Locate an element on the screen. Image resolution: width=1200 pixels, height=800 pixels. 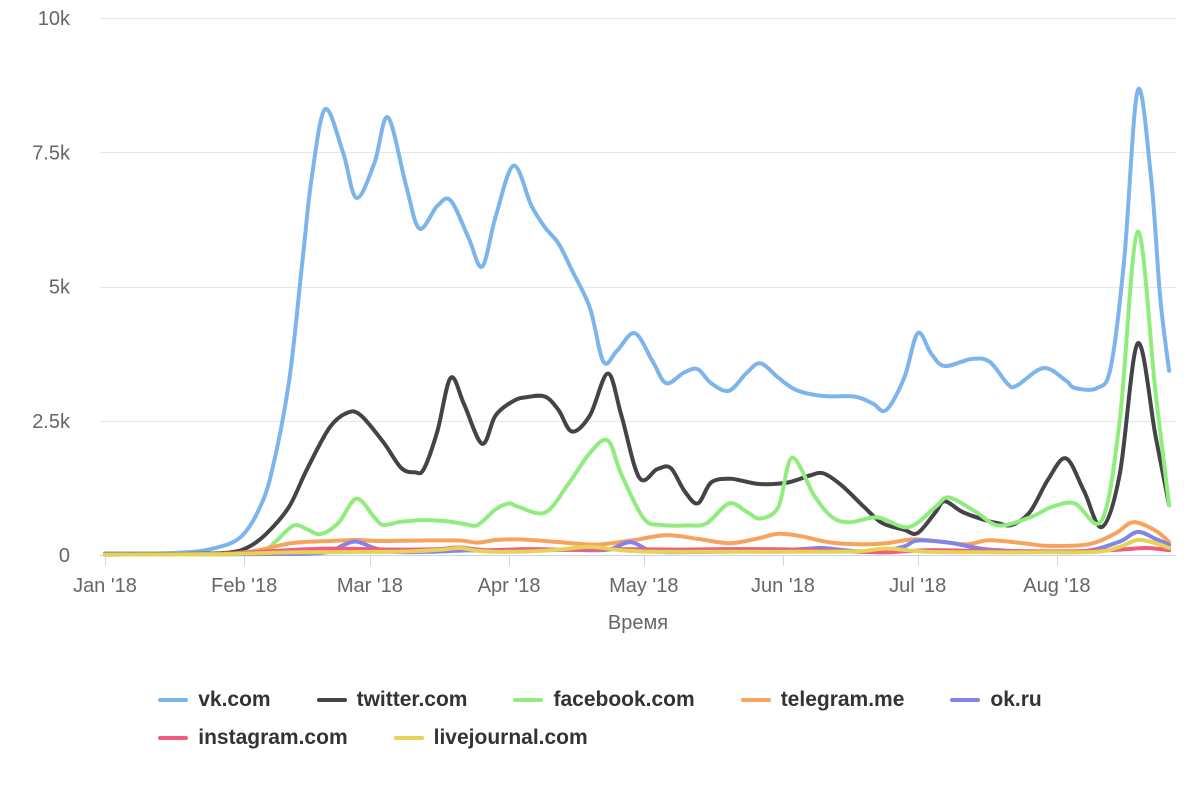
legend-item-label: ok.ru is located at coordinates (1016, 699).